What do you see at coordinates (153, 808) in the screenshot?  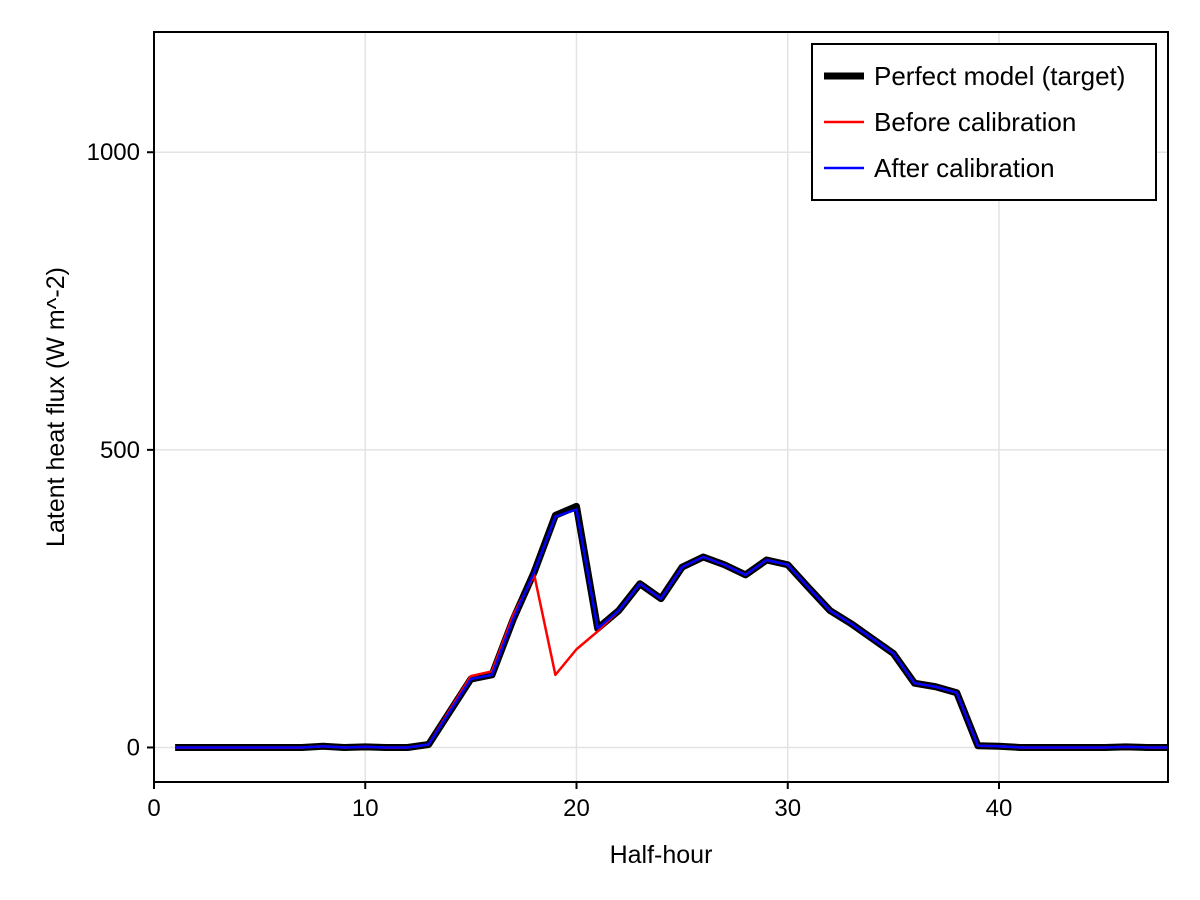 I see `x-tick-label: 0` at bounding box center [153, 808].